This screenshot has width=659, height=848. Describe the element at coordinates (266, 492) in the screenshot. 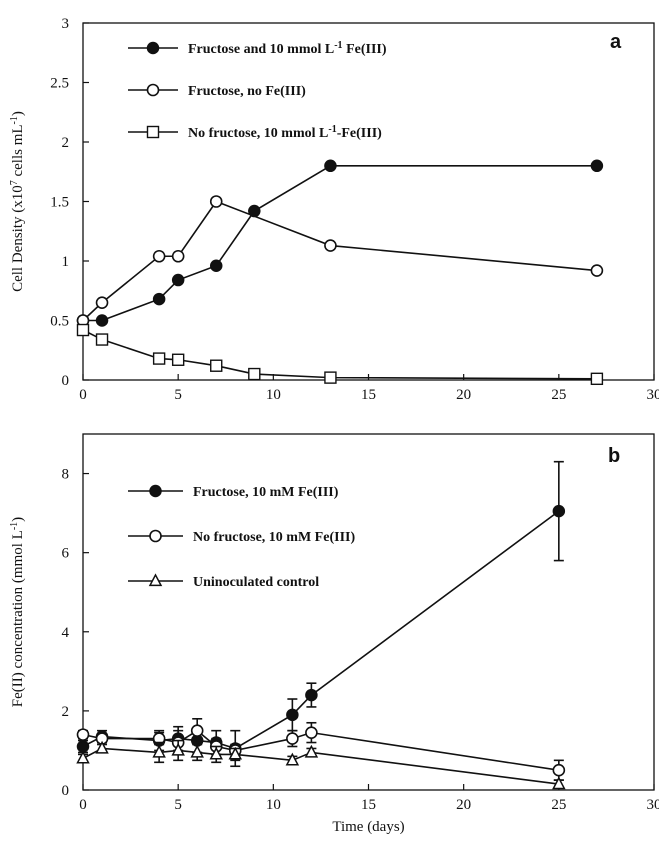

I see `legend-label: Fructose, 10 mM Fe(III)` at that location.